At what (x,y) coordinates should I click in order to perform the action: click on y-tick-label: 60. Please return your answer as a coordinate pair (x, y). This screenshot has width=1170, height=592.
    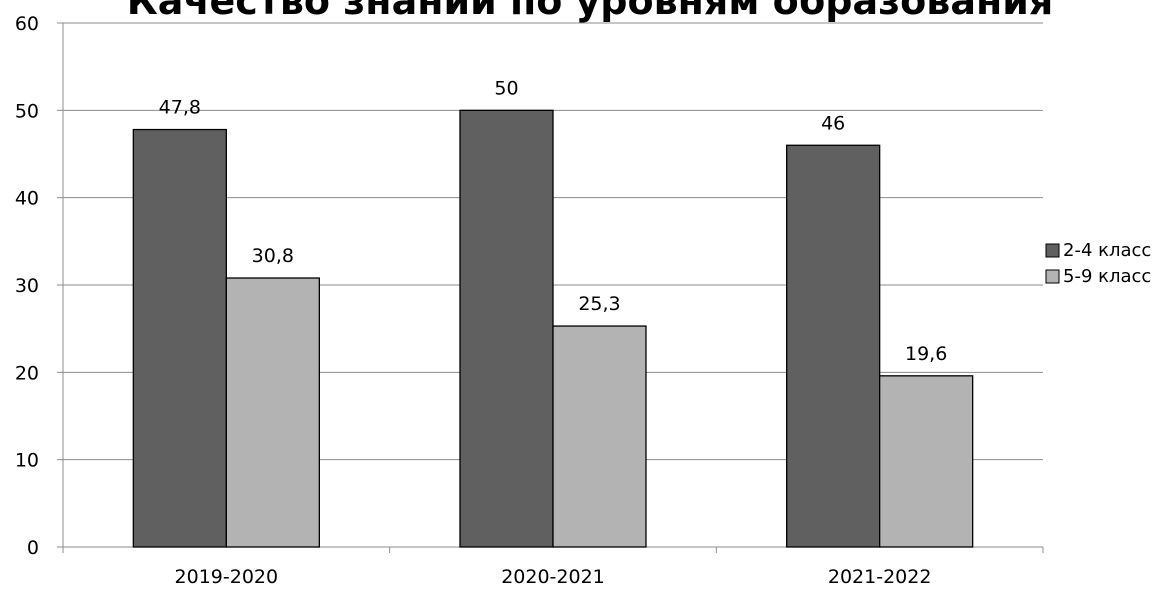
    Looking at the image, I should click on (27, 24).